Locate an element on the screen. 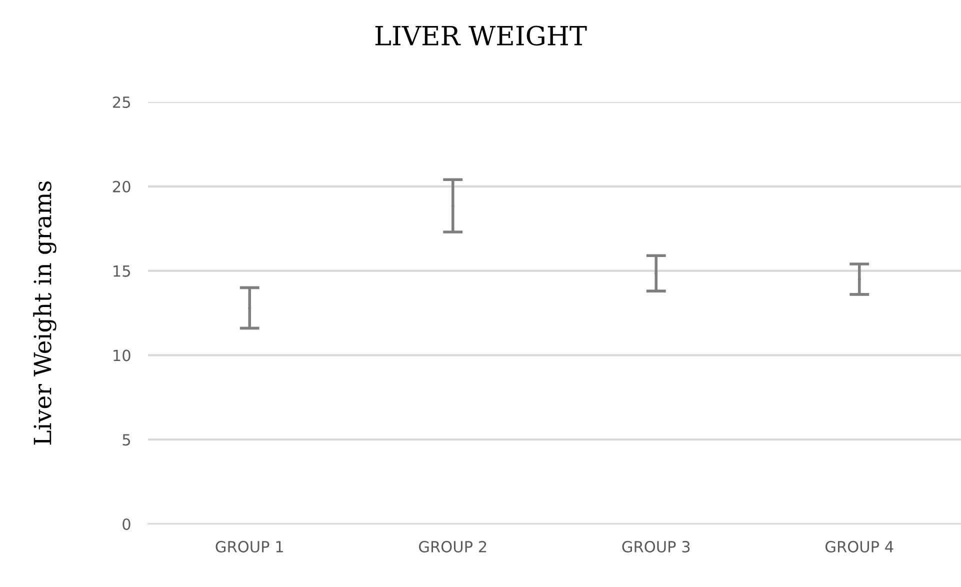  y-axis-title: Liver Weight in grams is located at coordinates (44, 313).